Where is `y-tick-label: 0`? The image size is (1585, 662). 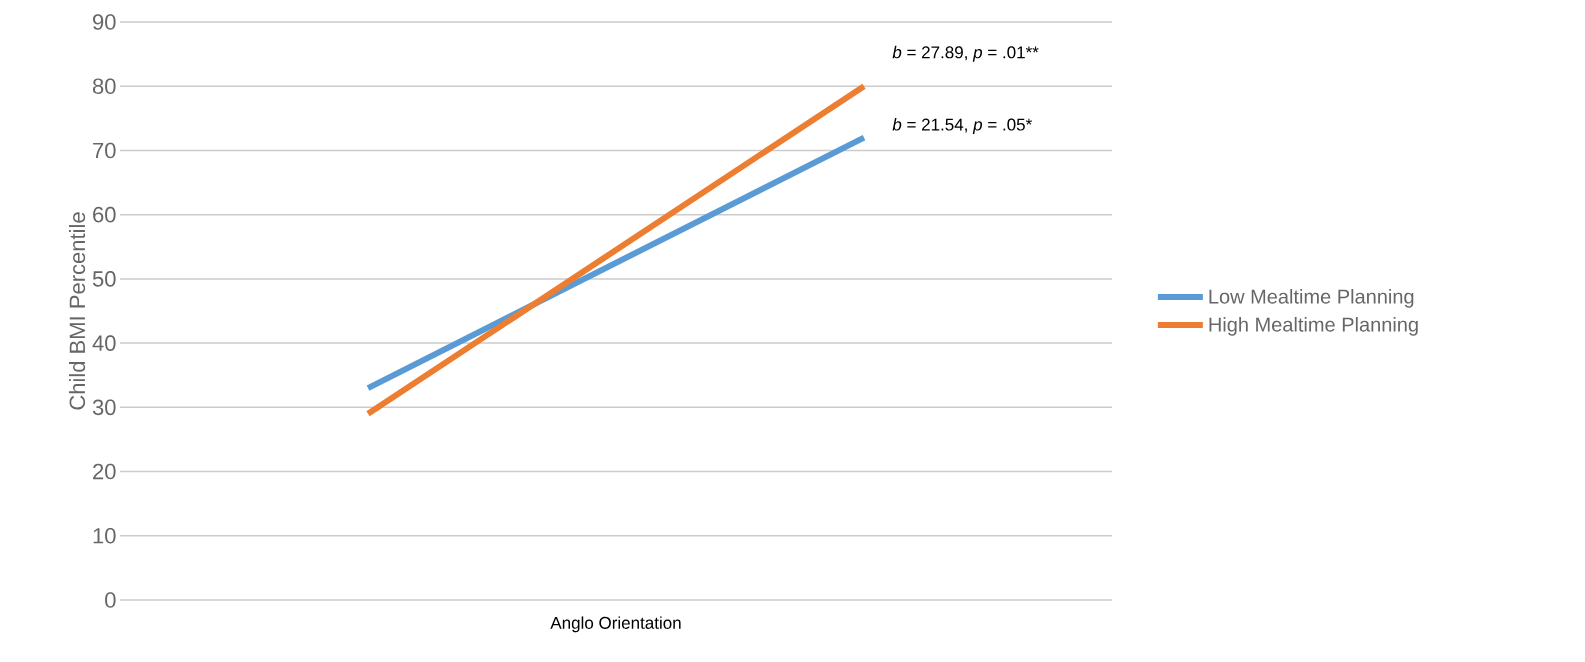
y-tick-label: 0 is located at coordinates (110, 600).